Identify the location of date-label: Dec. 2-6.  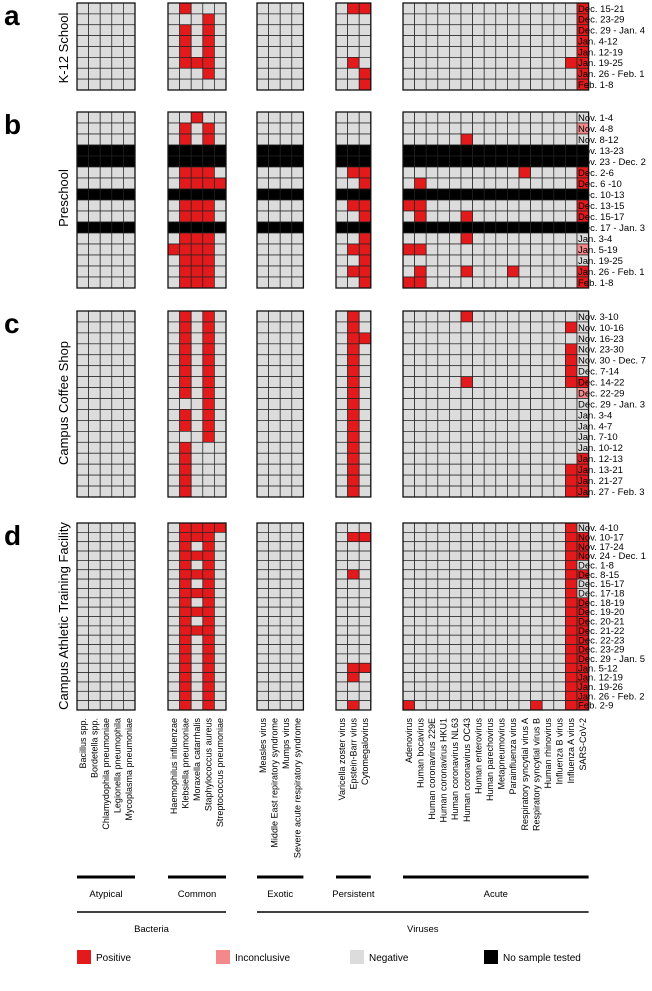
(596, 173).